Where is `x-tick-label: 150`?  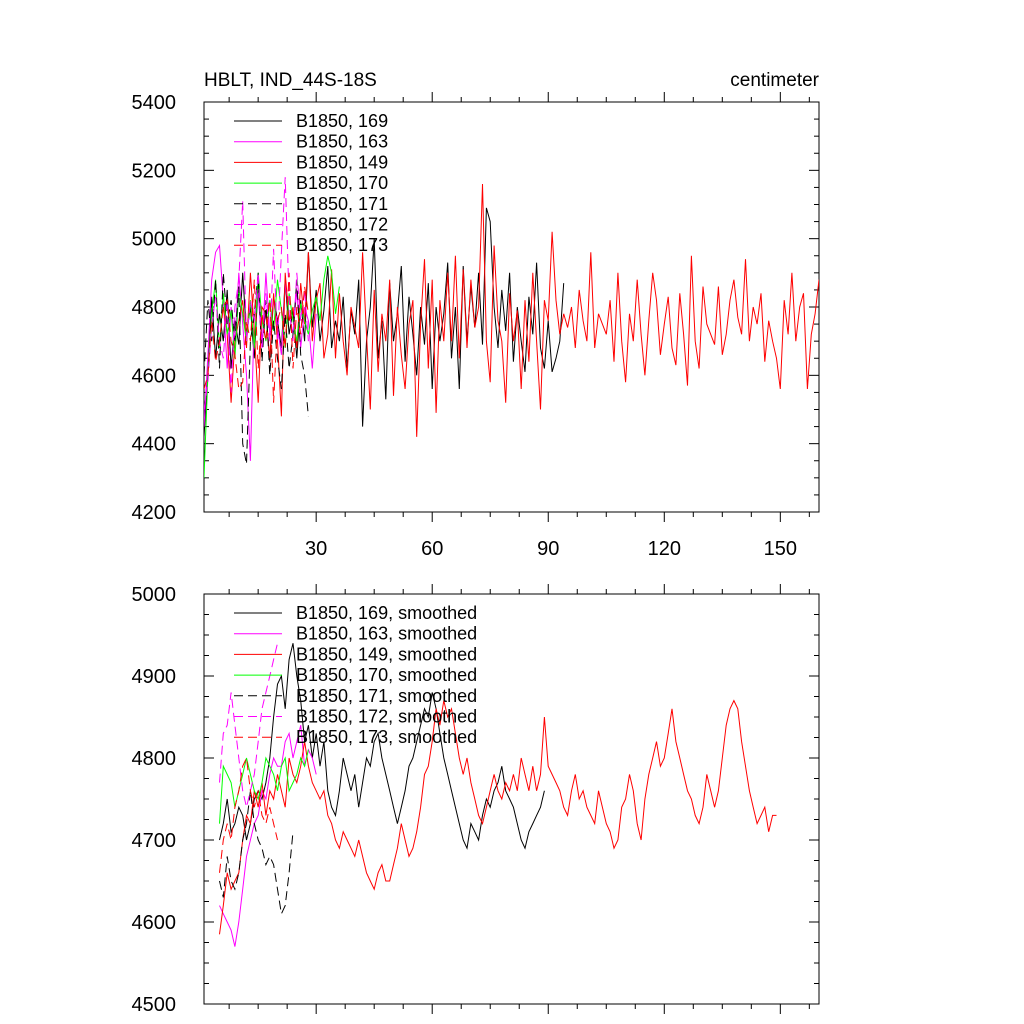
x-tick-label: 150 is located at coordinates (780, 549).